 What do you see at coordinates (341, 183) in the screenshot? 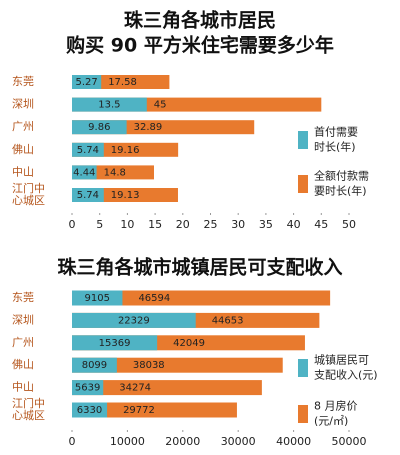
I see `legend-label: 全额付款需要时长(年)` at bounding box center [341, 183].